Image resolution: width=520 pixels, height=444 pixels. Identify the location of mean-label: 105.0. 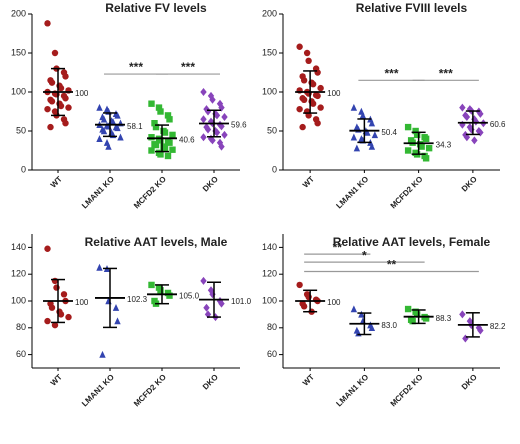
(189, 295).